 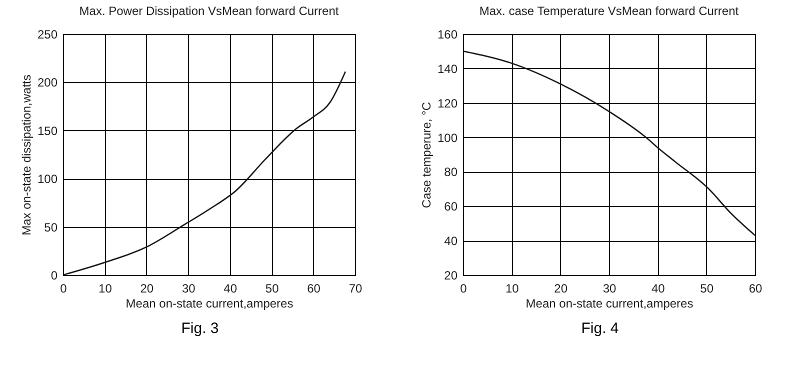 What do you see at coordinates (451, 207) in the screenshot?
I see `y-tick-label: 60` at bounding box center [451, 207].